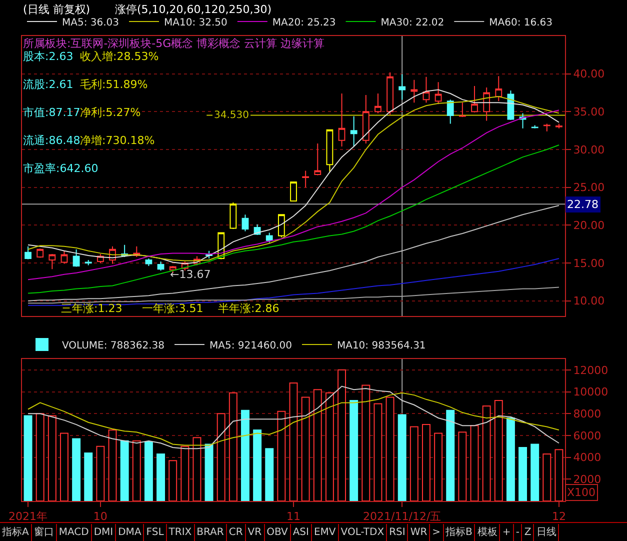 This screenshot has height=541, width=627. What do you see at coordinates (255, 532) in the screenshot?
I see `text: VR` at bounding box center [255, 532].